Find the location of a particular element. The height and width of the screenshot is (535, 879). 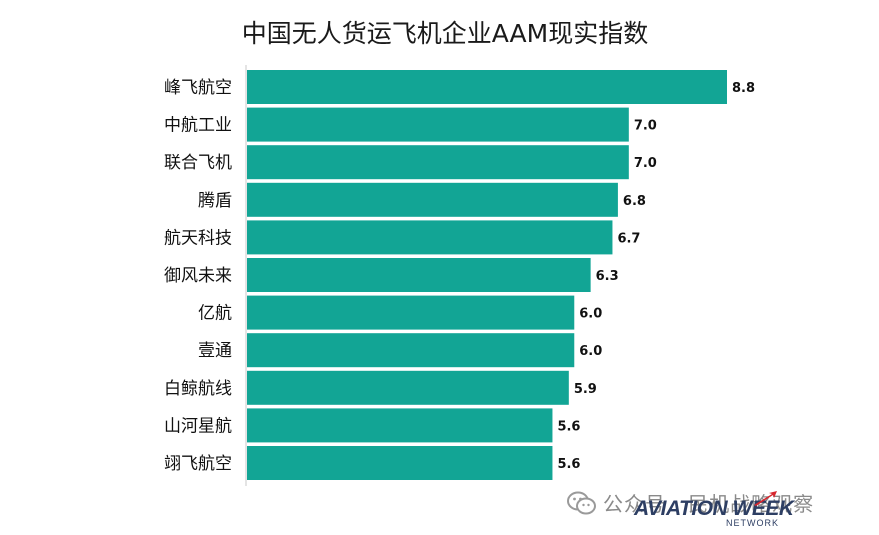

category-label: 峰飞航空 is located at coordinates (198, 88).